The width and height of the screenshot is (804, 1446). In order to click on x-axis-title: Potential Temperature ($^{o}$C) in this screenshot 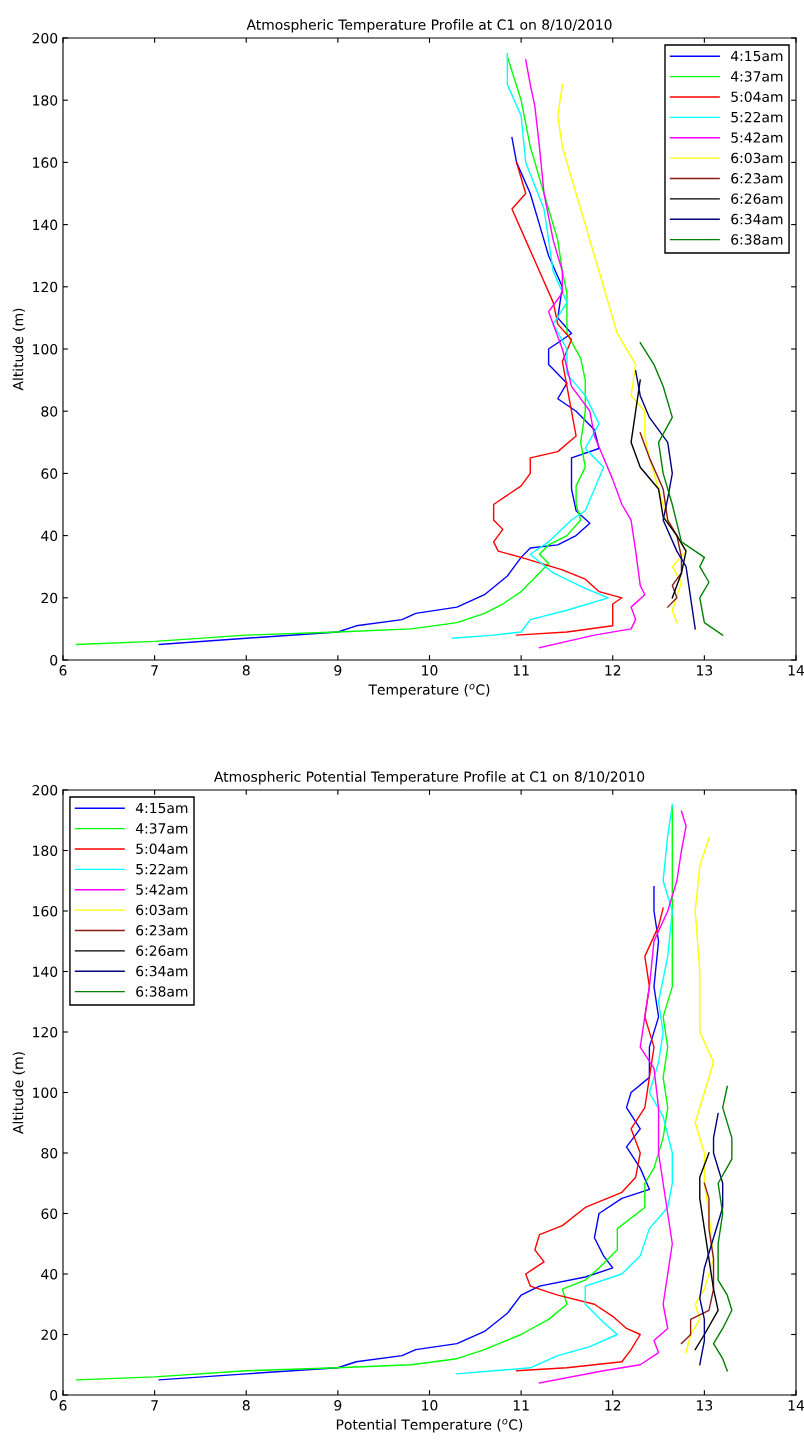, I will do `click(429, 1425)`.